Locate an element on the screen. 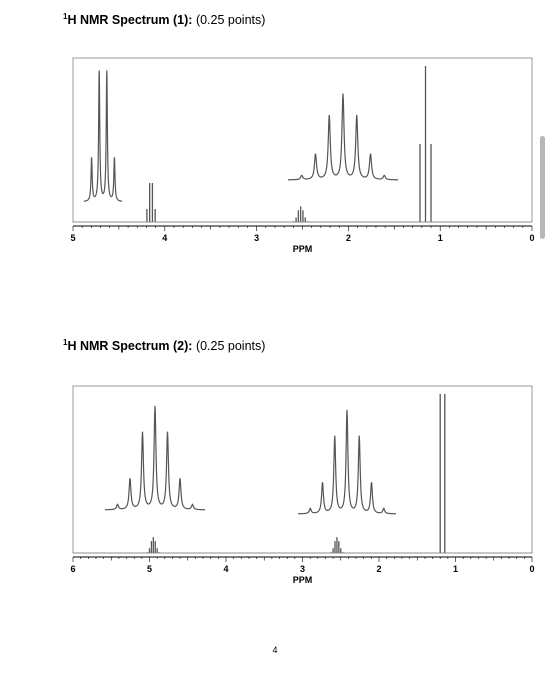 The height and width of the screenshot is (700, 550). peak-doublet-pair is located at coordinates (442, 473).